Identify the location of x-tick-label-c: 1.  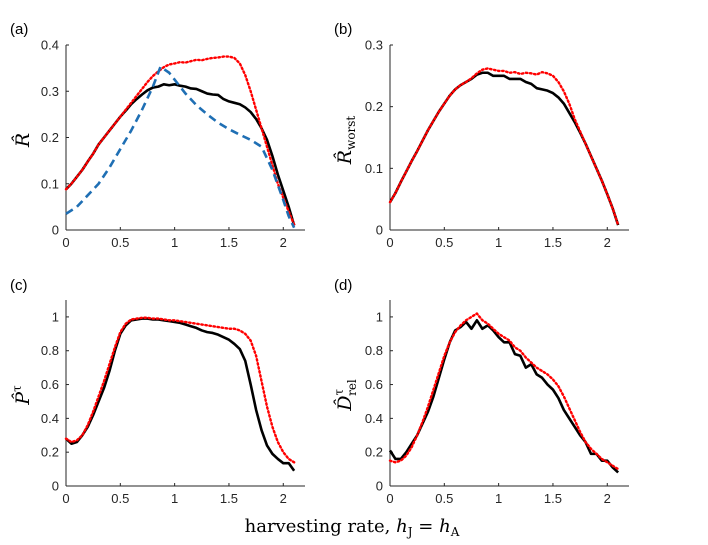
(174, 498).